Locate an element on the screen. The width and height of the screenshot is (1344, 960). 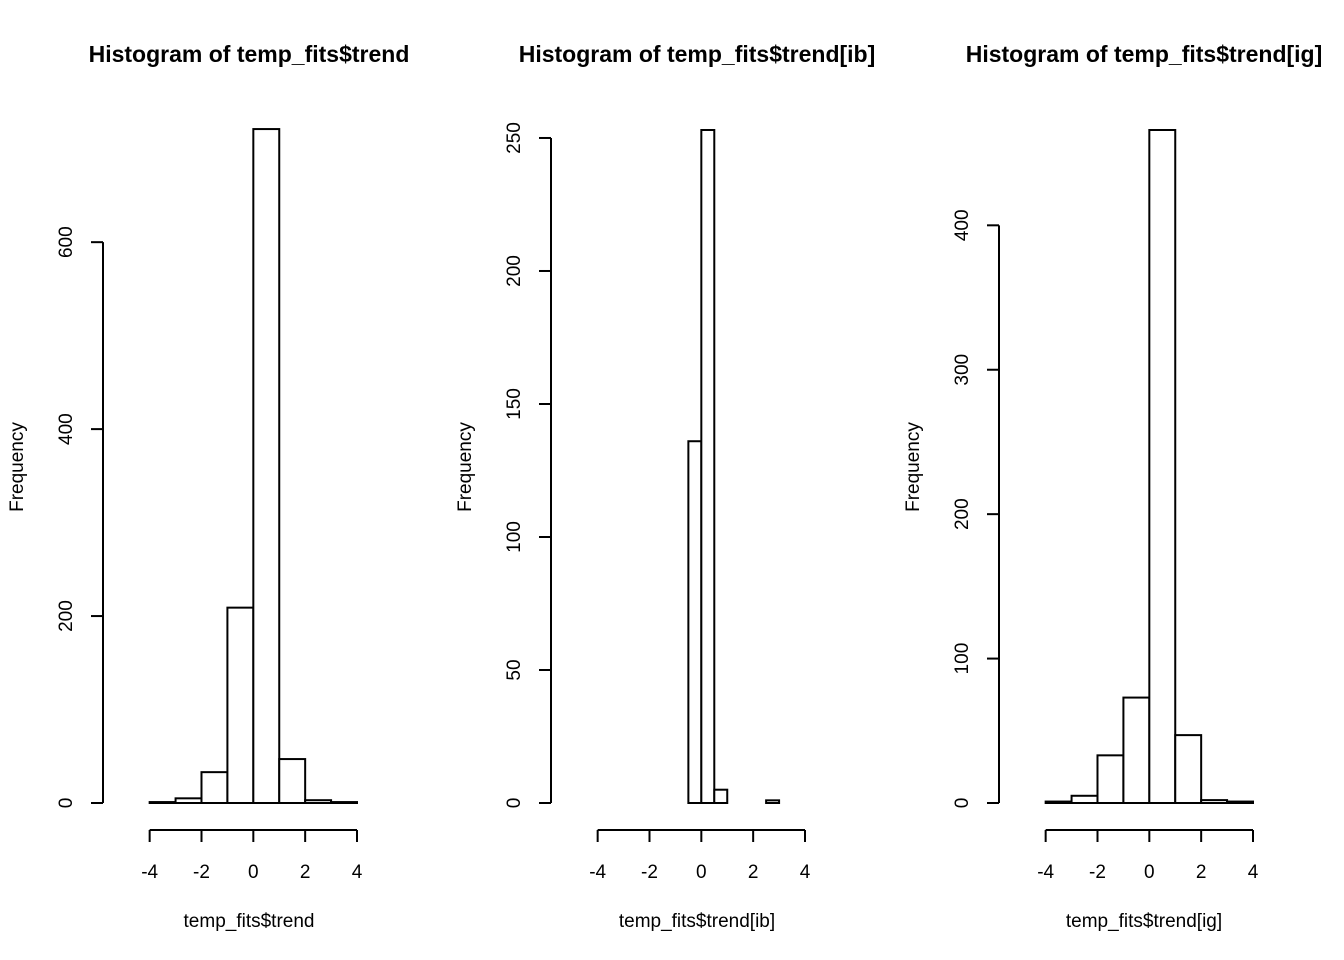
y-tick-label: 150 is located at coordinates (514, 404).